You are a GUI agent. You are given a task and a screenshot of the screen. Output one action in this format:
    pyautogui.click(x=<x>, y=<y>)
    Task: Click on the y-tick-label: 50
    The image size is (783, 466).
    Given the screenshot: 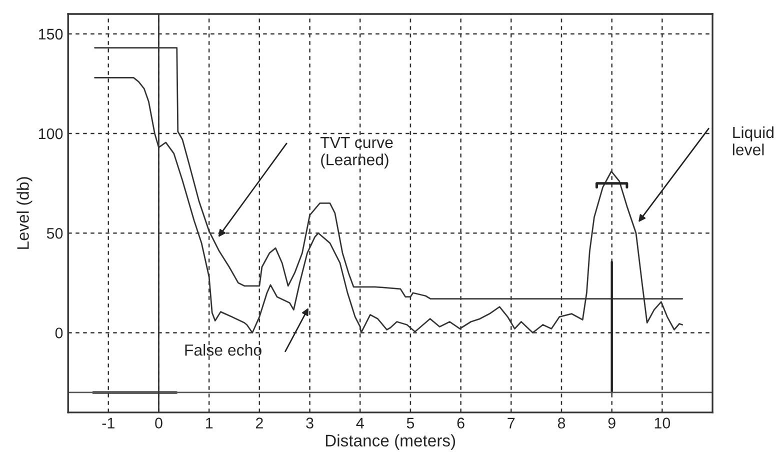 What is the action you would take?
    pyautogui.click(x=54, y=233)
    